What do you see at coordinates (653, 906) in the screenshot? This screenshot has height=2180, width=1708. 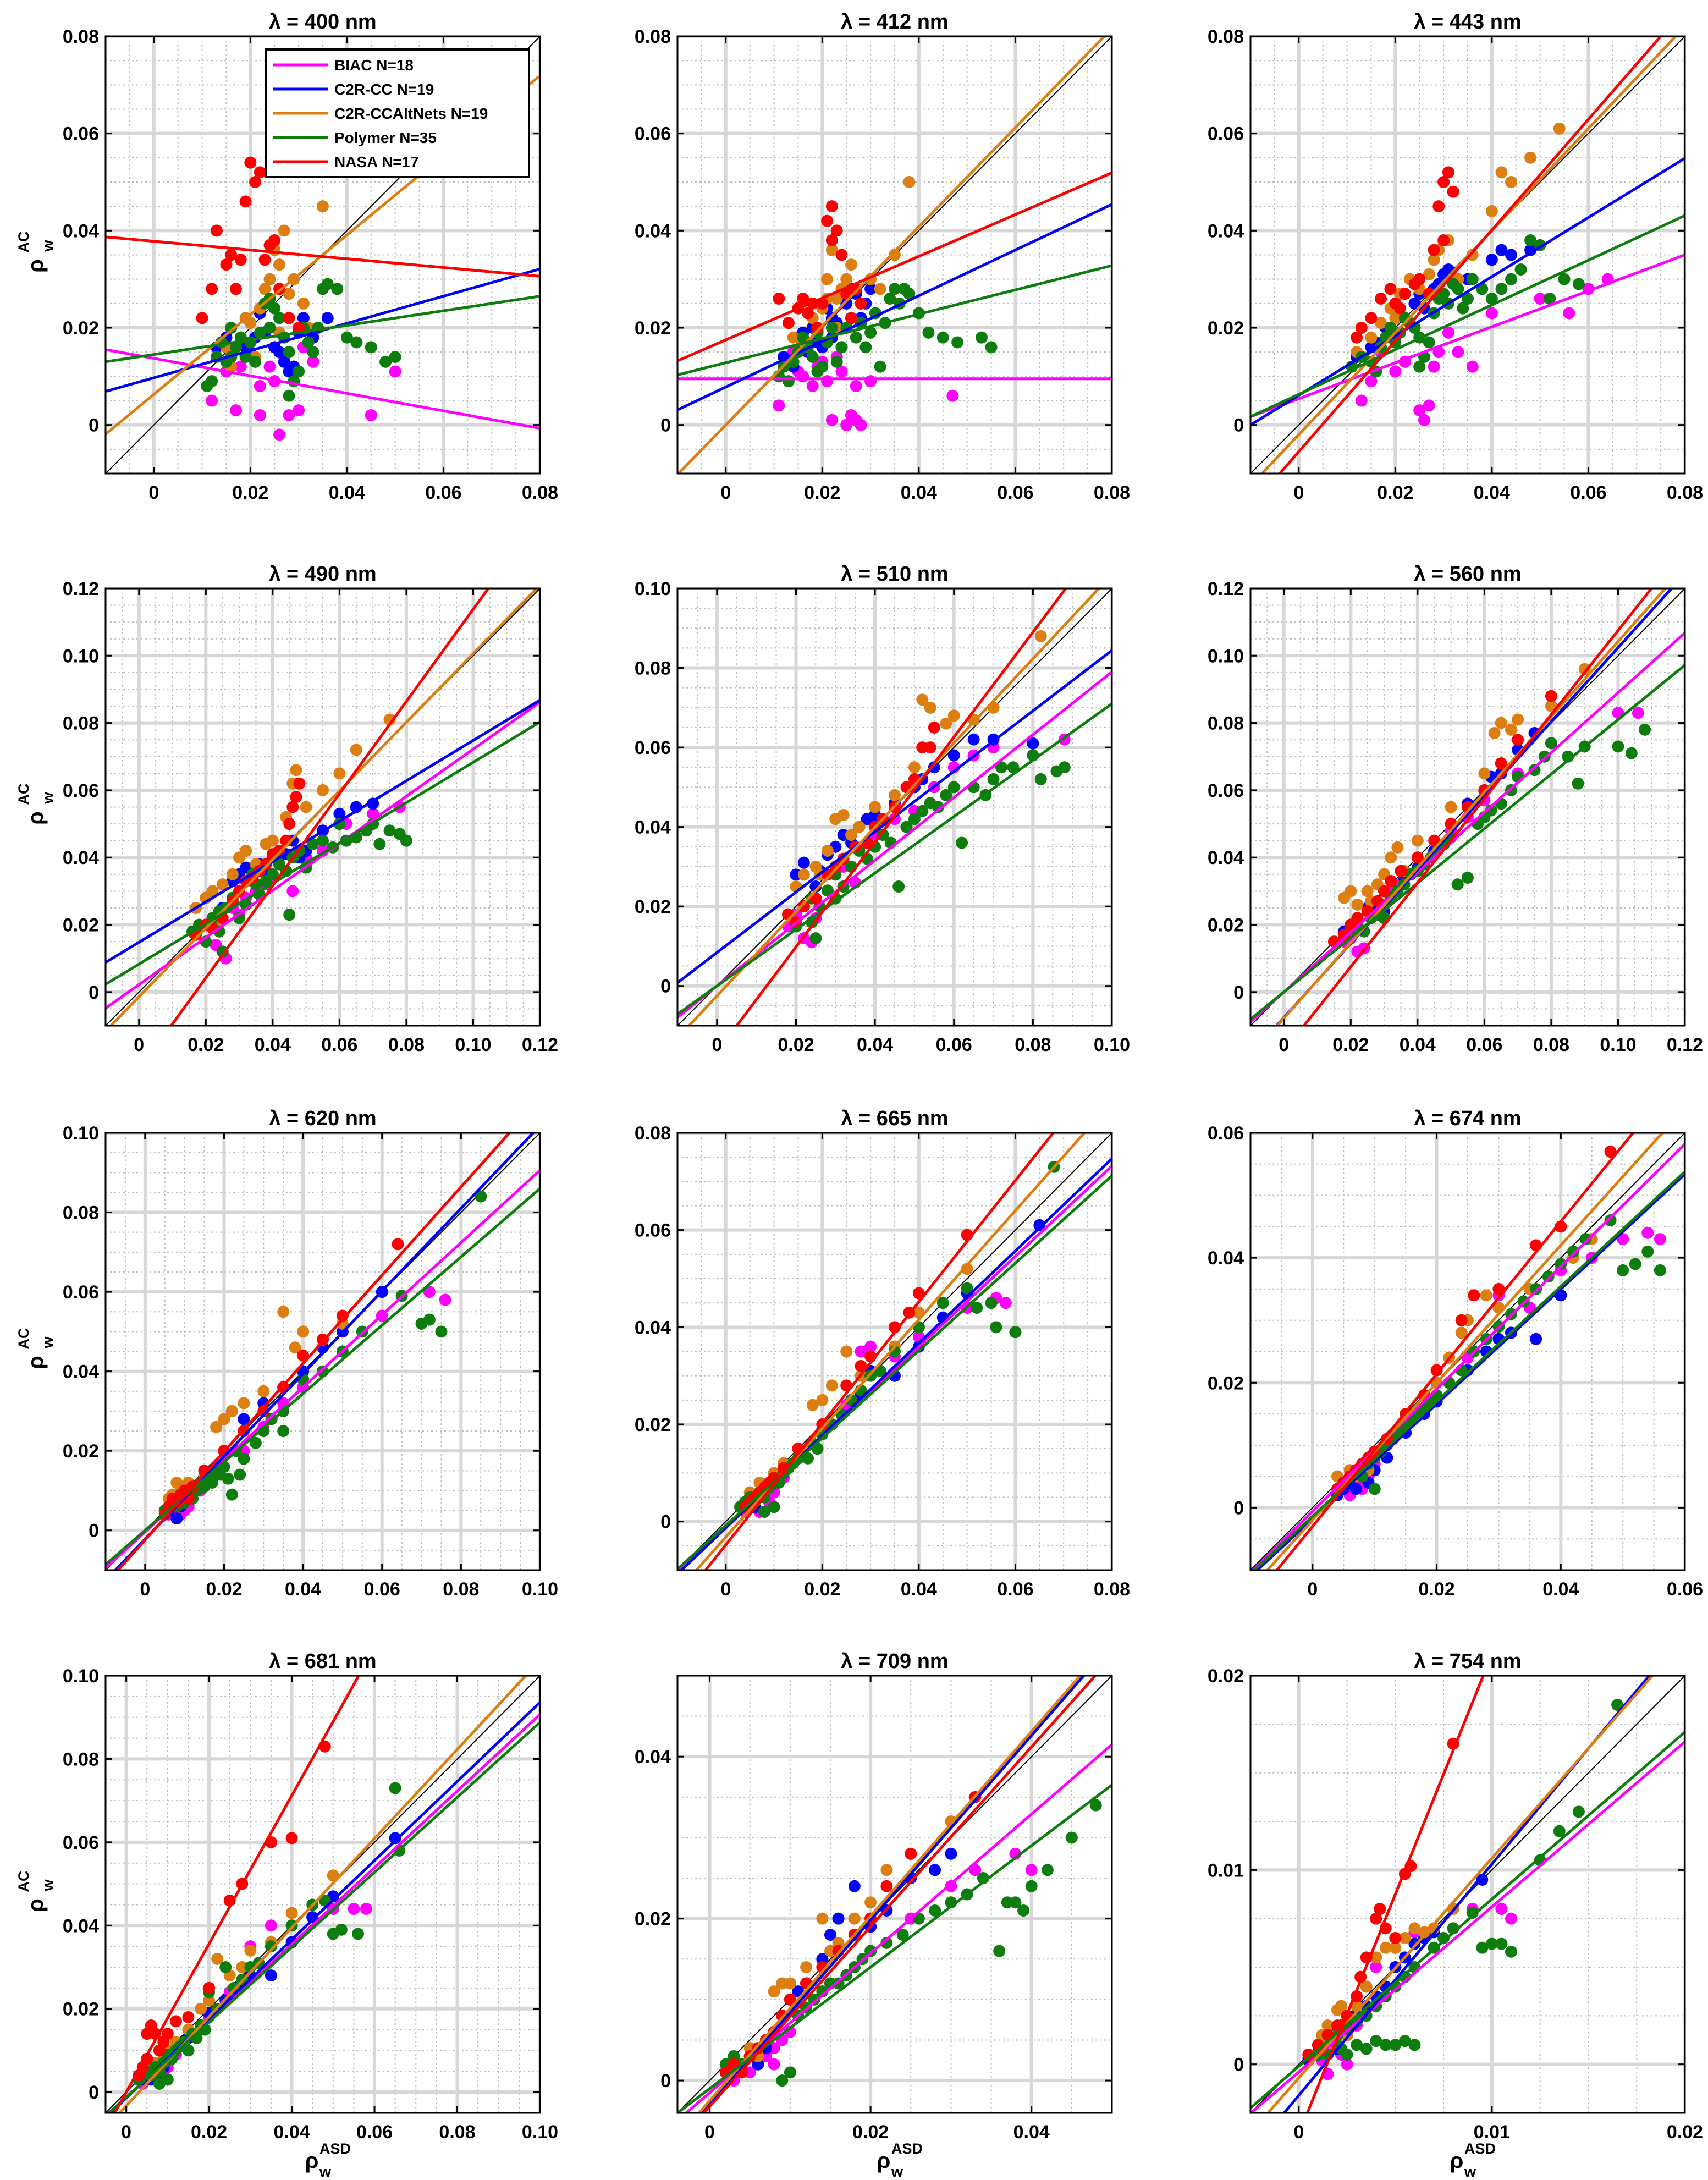 I see `y-tick-label: 0.02` at bounding box center [653, 906].